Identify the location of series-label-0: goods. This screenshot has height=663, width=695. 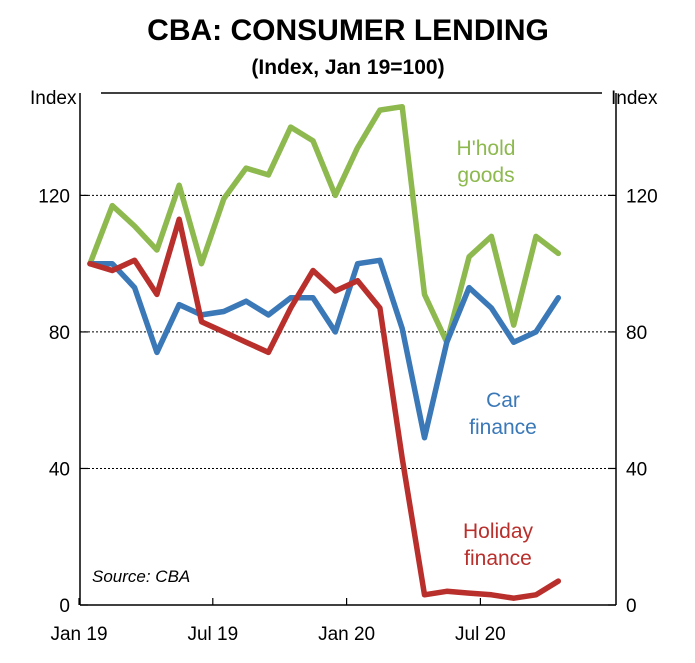
(485, 175).